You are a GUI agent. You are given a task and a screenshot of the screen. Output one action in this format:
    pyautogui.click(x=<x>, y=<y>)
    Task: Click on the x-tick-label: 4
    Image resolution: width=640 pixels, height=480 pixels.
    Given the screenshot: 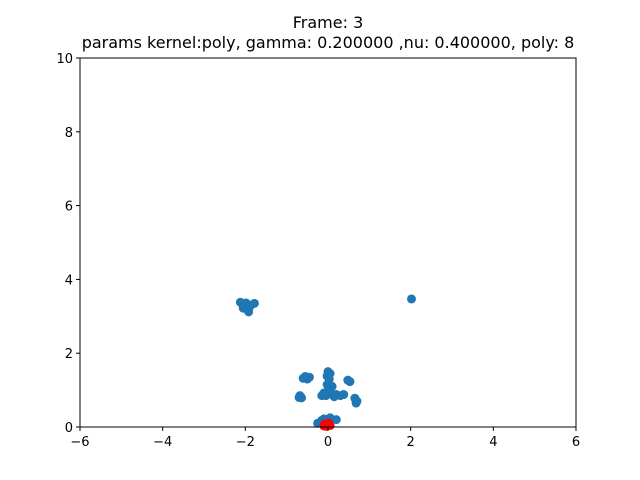 What is the action you would take?
    pyautogui.click(x=493, y=442)
    